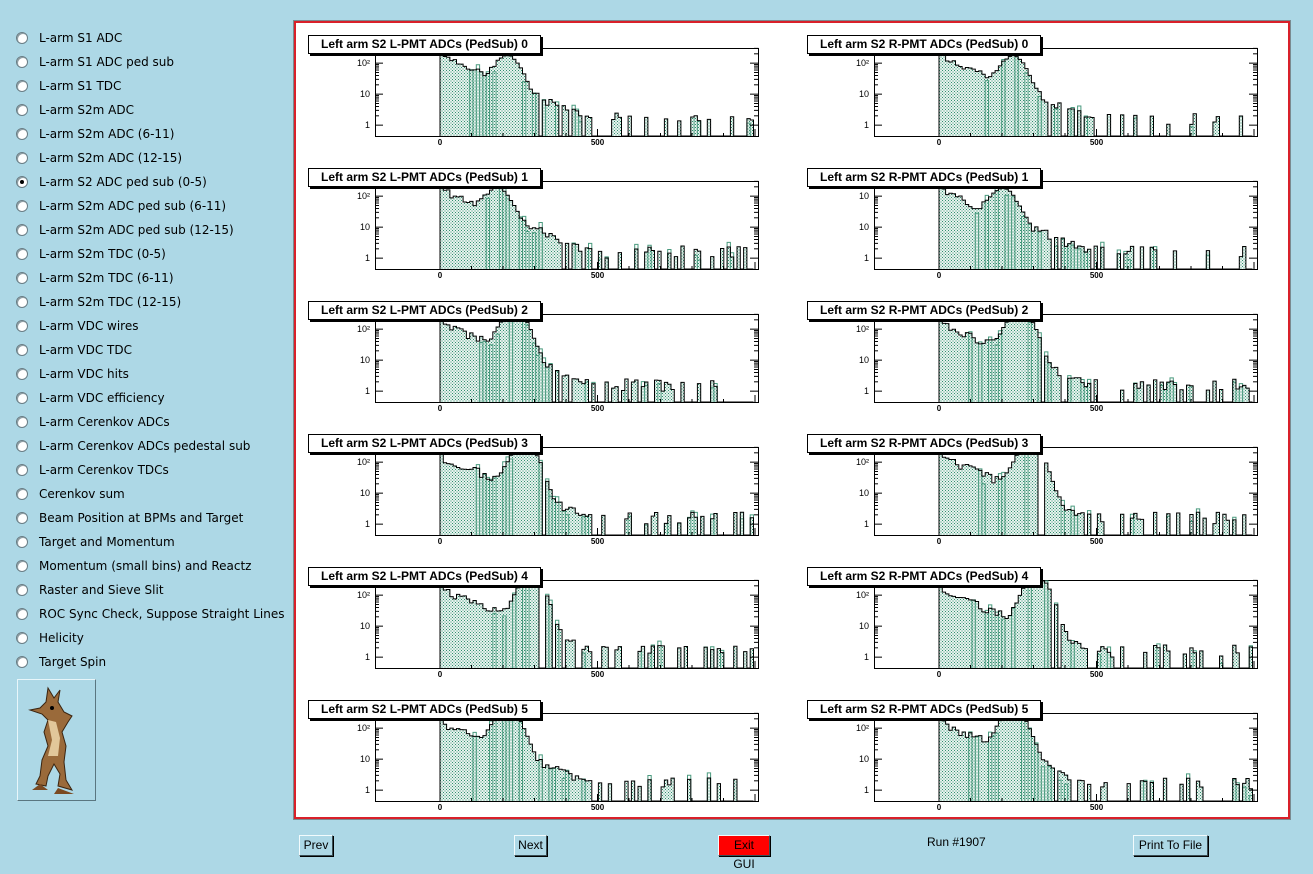 Image resolution: width=1313 pixels, height=874 pixels. What do you see at coordinates (98, 302) in the screenshot?
I see `sidebar-option: L-arm S2m TDC (12-15)` at bounding box center [98, 302].